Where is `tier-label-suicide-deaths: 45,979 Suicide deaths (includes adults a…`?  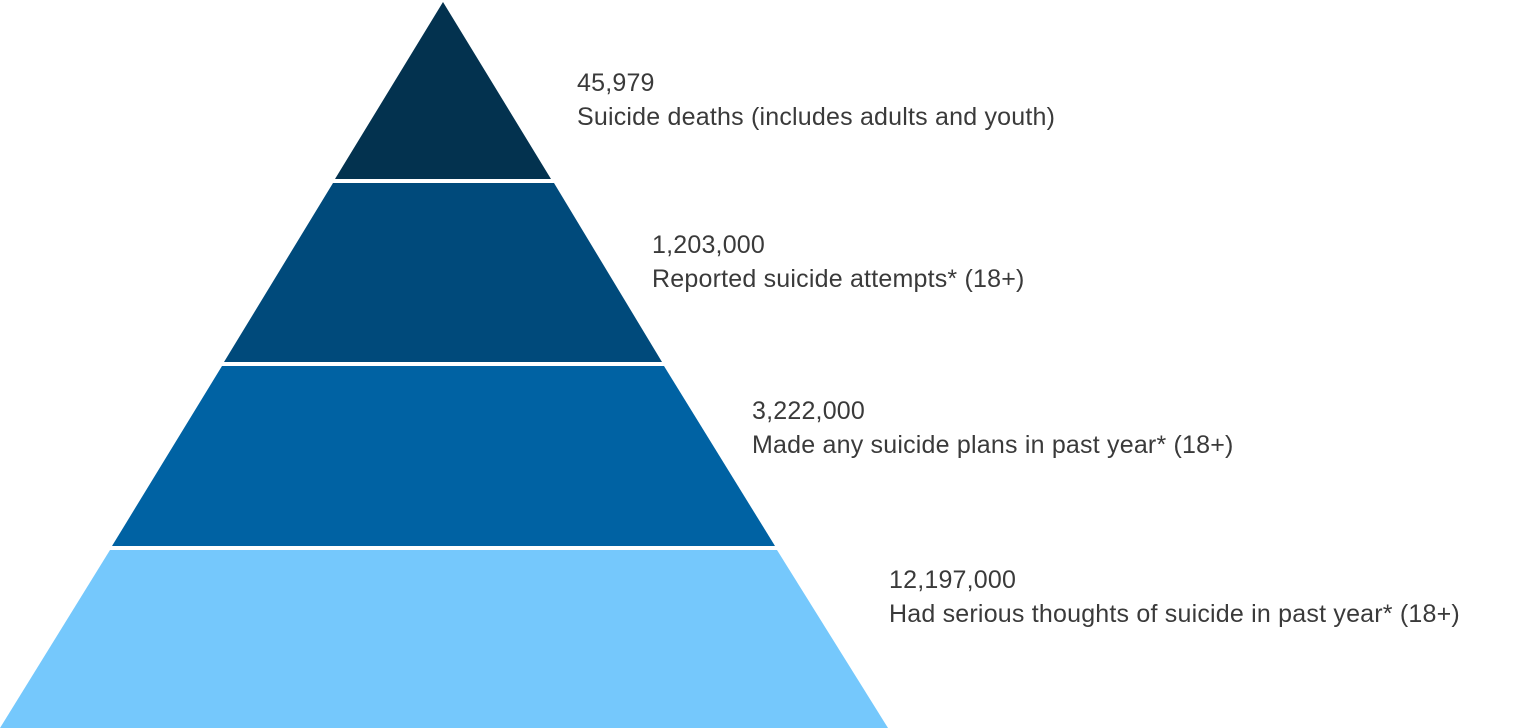 tier-label-suicide-deaths: 45,979 Suicide deaths (includes adults a… is located at coordinates (816, 100).